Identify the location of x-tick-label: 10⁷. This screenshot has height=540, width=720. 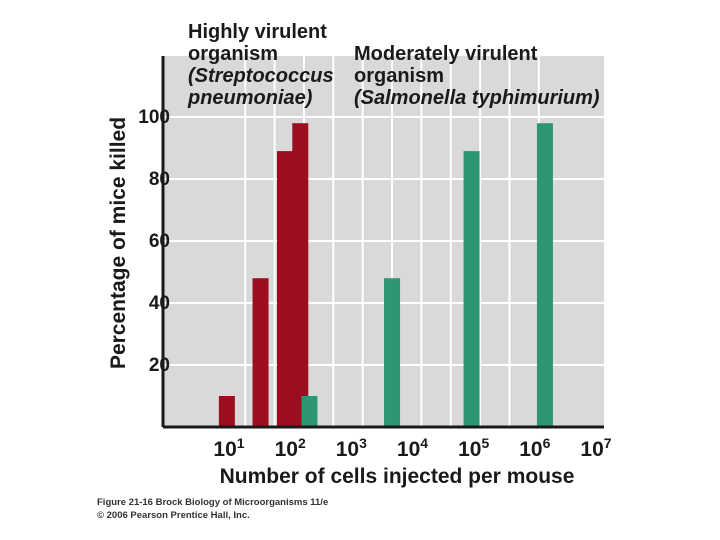
(595, 448).